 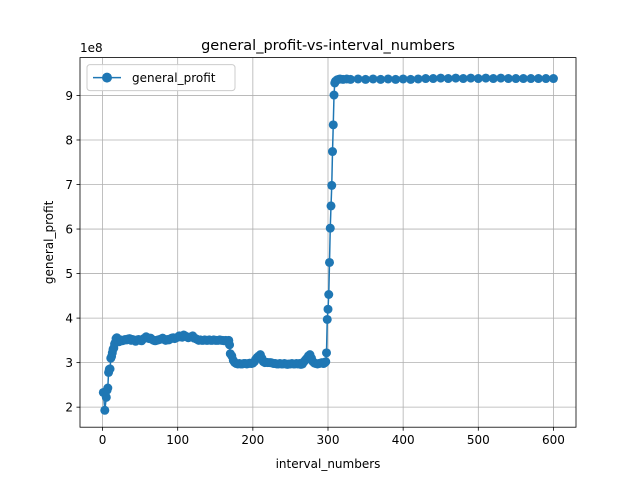 I want to click on y-axis-multiplier: 1e8, so click(x=91, y=48).